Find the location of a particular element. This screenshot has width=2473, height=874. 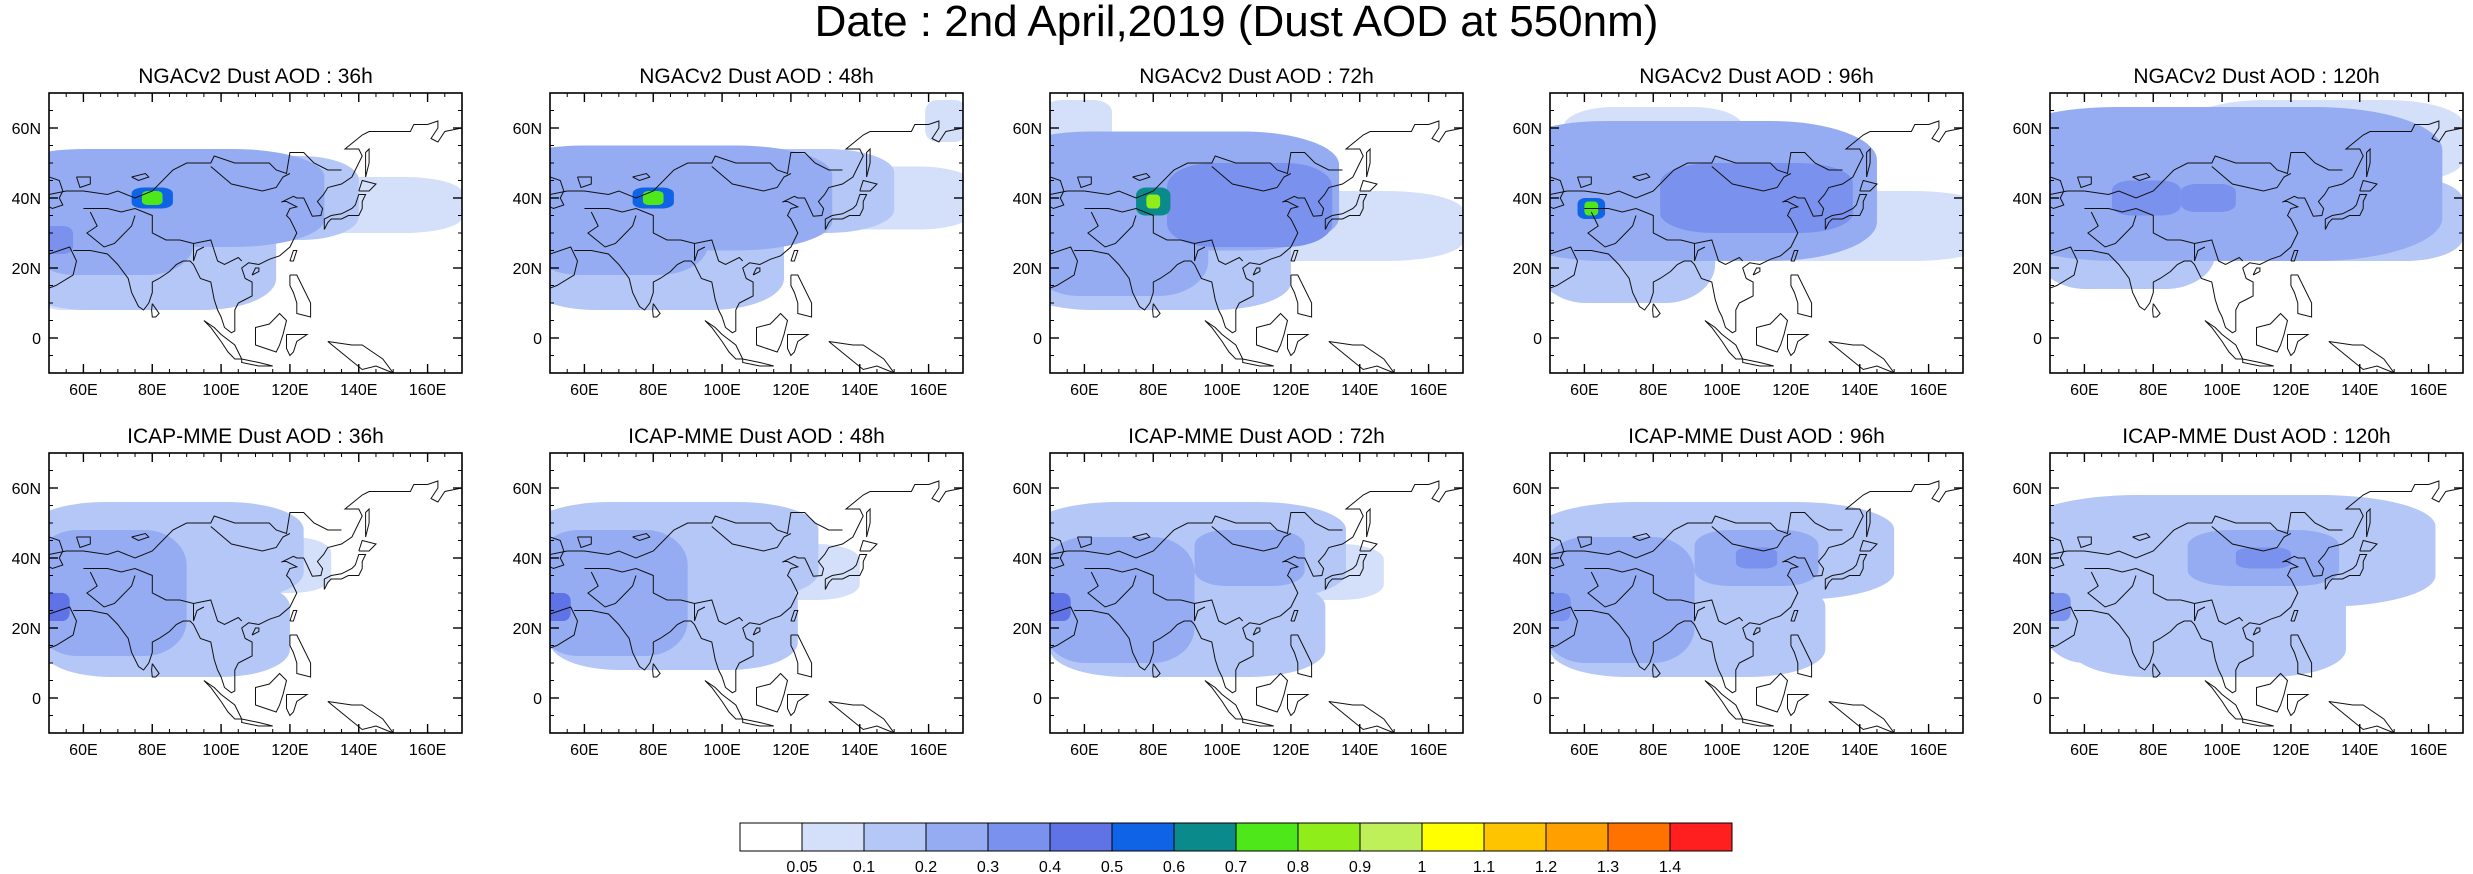

panel-title: NGACv2 Dust AOD : 120h is located at coordinates (2256, 76).